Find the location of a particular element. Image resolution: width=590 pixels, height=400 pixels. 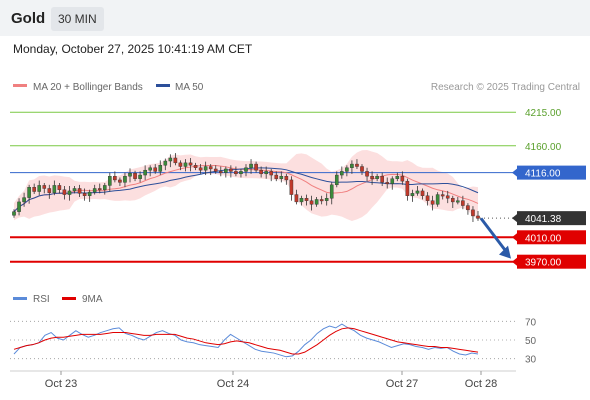

rsi-panel: 70 50 30 is located at coordinates (273, 341).